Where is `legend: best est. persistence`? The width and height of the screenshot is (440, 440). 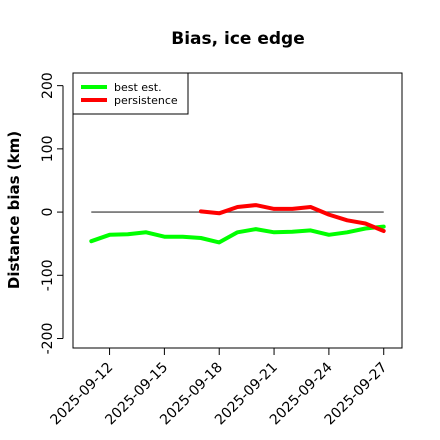
legend: best est. persistence is located at coordinates (130, 93).